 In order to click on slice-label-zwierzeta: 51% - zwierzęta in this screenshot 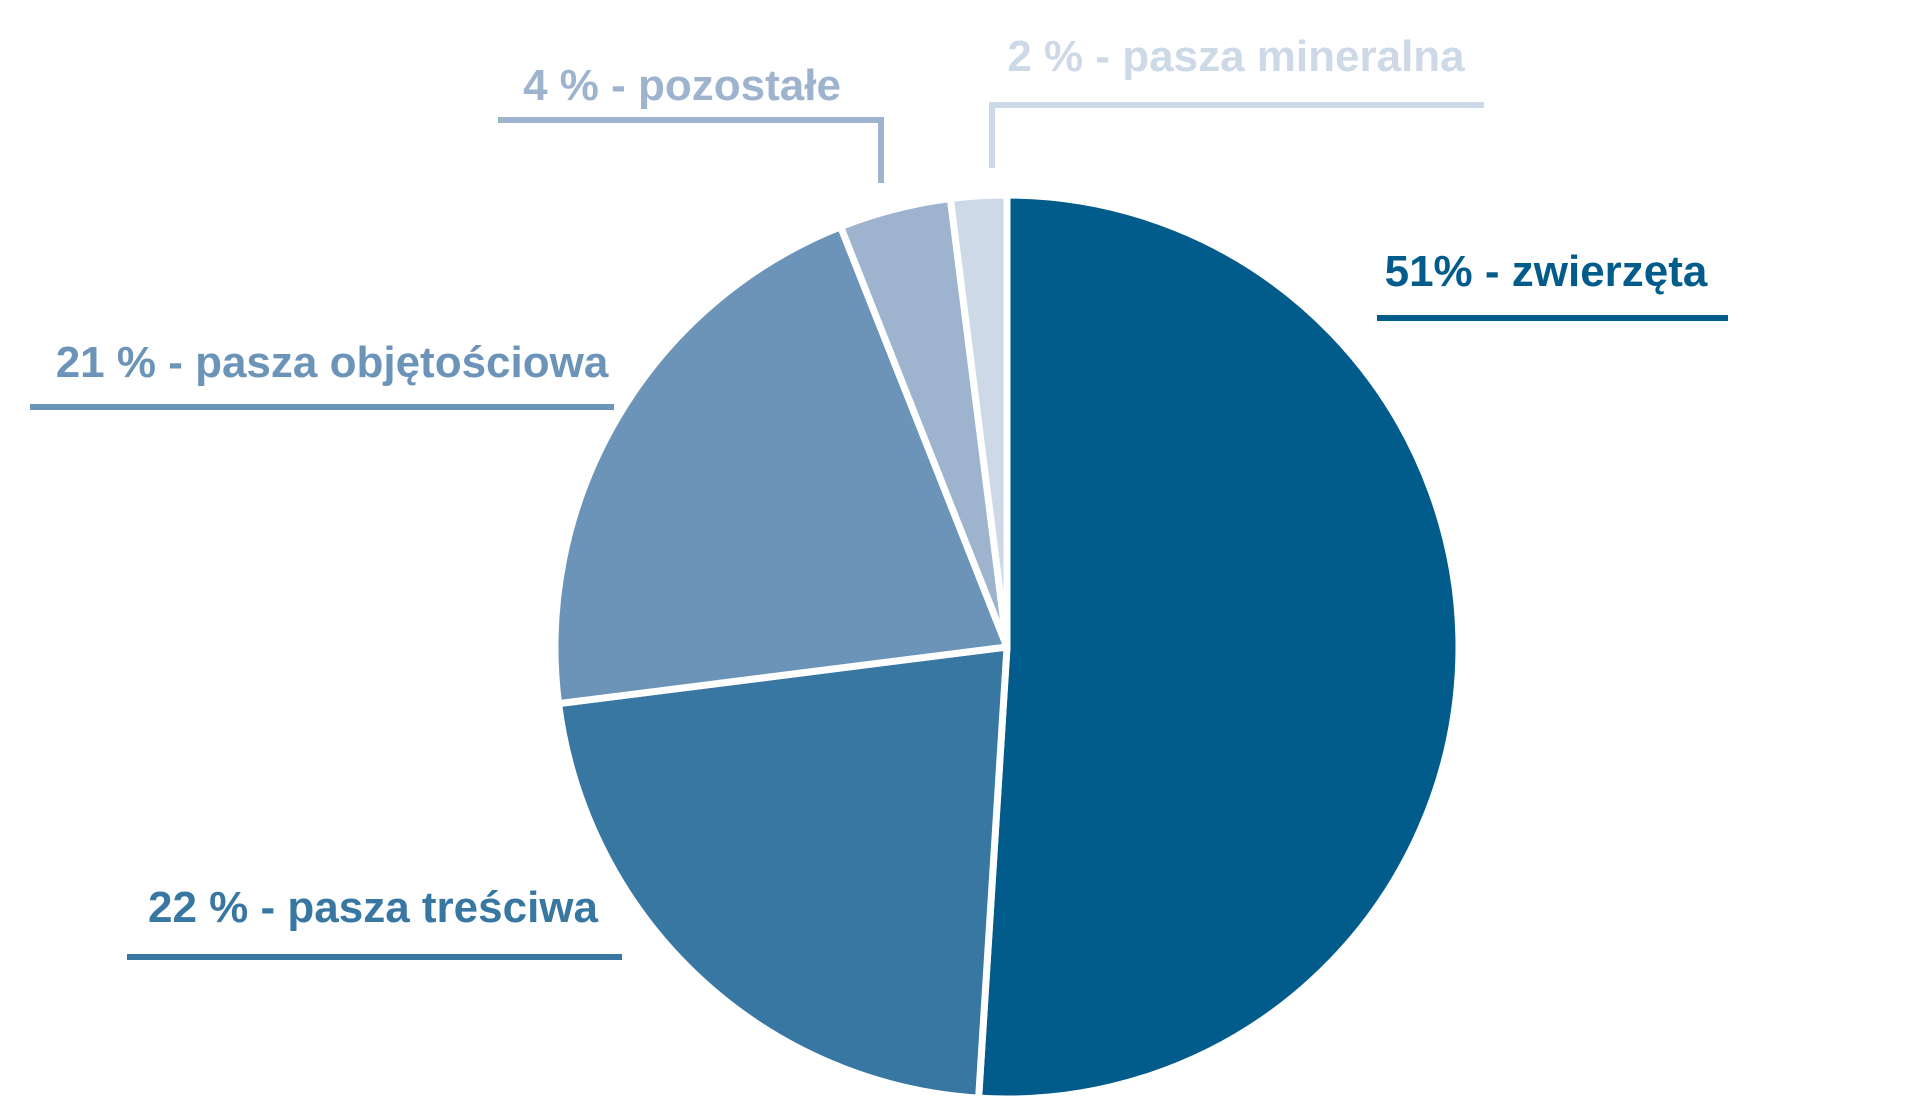, I will do `click(1546, 271)`.